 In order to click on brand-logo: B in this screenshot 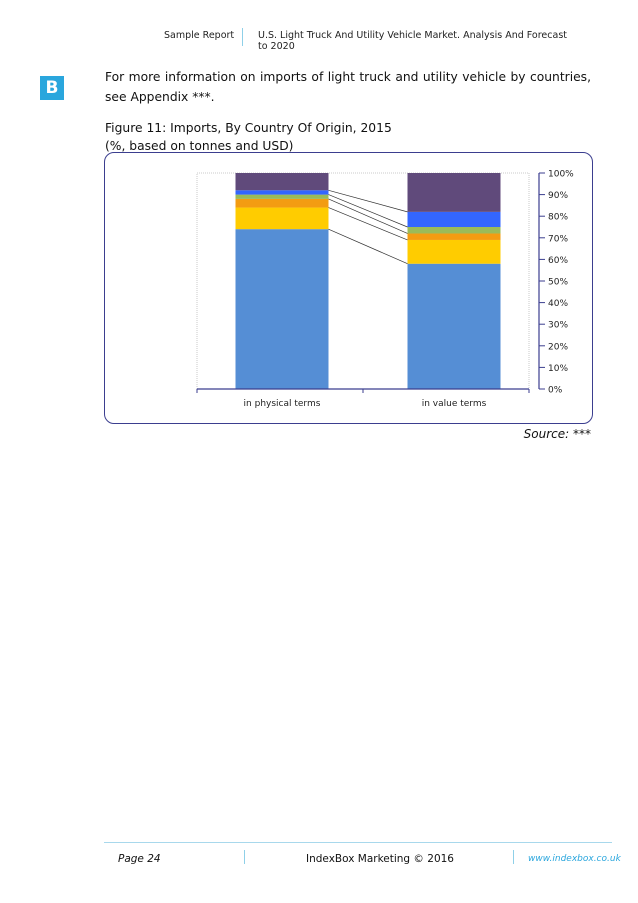, I will do `click(52, 88)`.